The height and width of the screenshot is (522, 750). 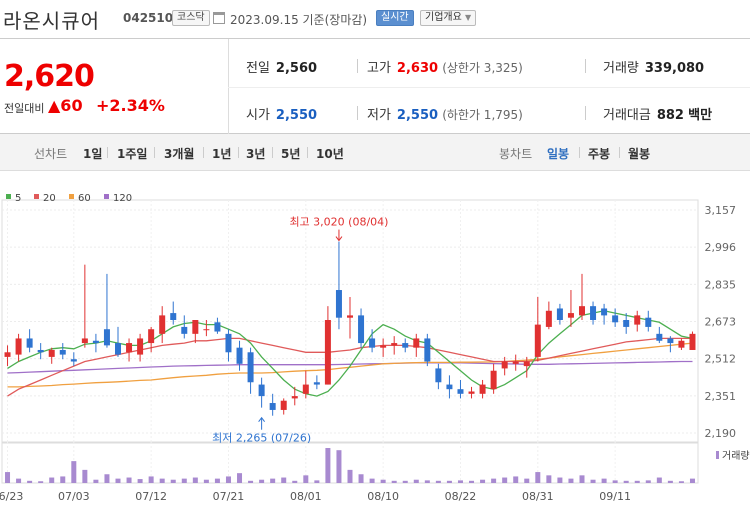 I want to click on y-tick-label: 2,512, so click(x=721, y=359).